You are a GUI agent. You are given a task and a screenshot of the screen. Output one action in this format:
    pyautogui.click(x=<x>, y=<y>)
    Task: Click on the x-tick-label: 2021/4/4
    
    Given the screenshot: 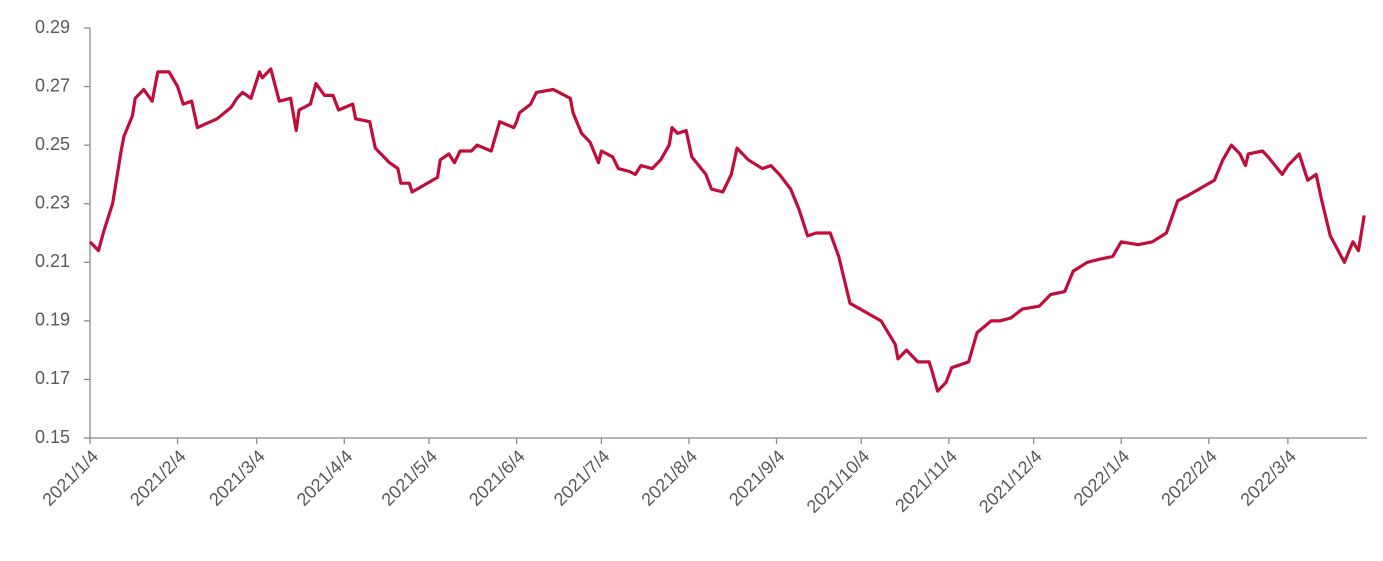 What is the action you would take?
    pyautogui.click(x=325, y=478)
    